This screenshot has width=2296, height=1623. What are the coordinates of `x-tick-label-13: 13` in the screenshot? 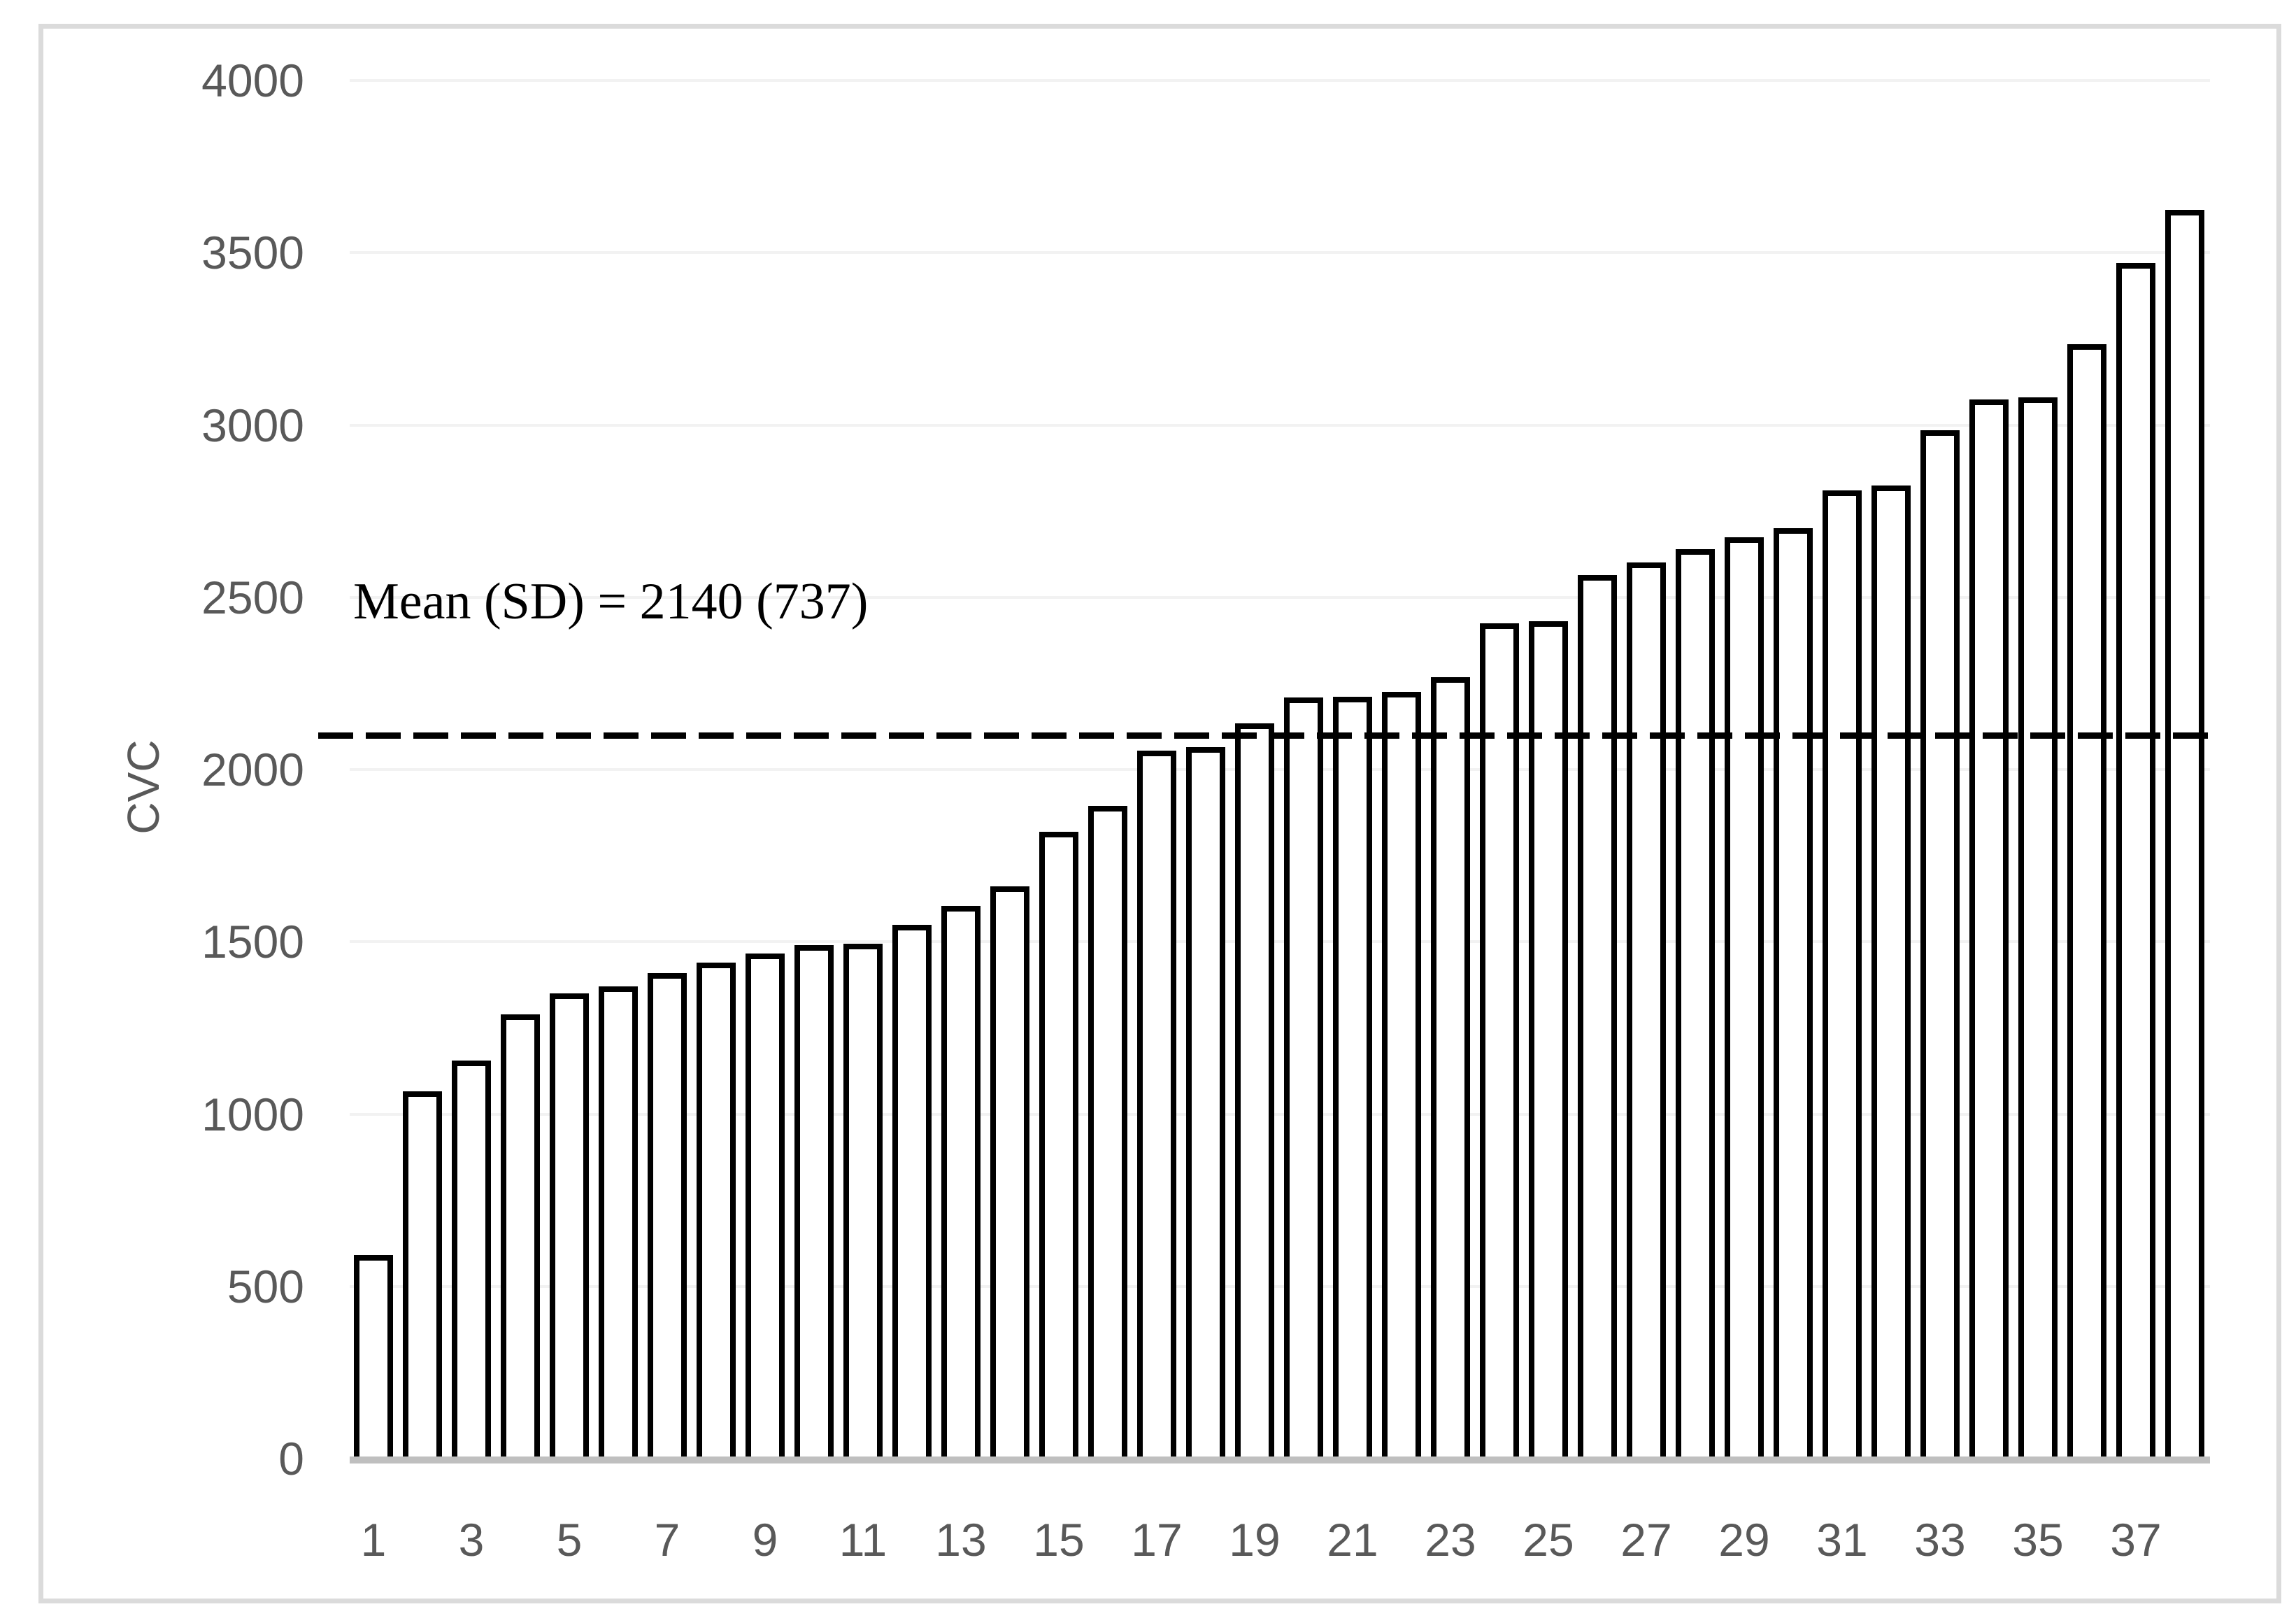 It's located at (961, 1540).